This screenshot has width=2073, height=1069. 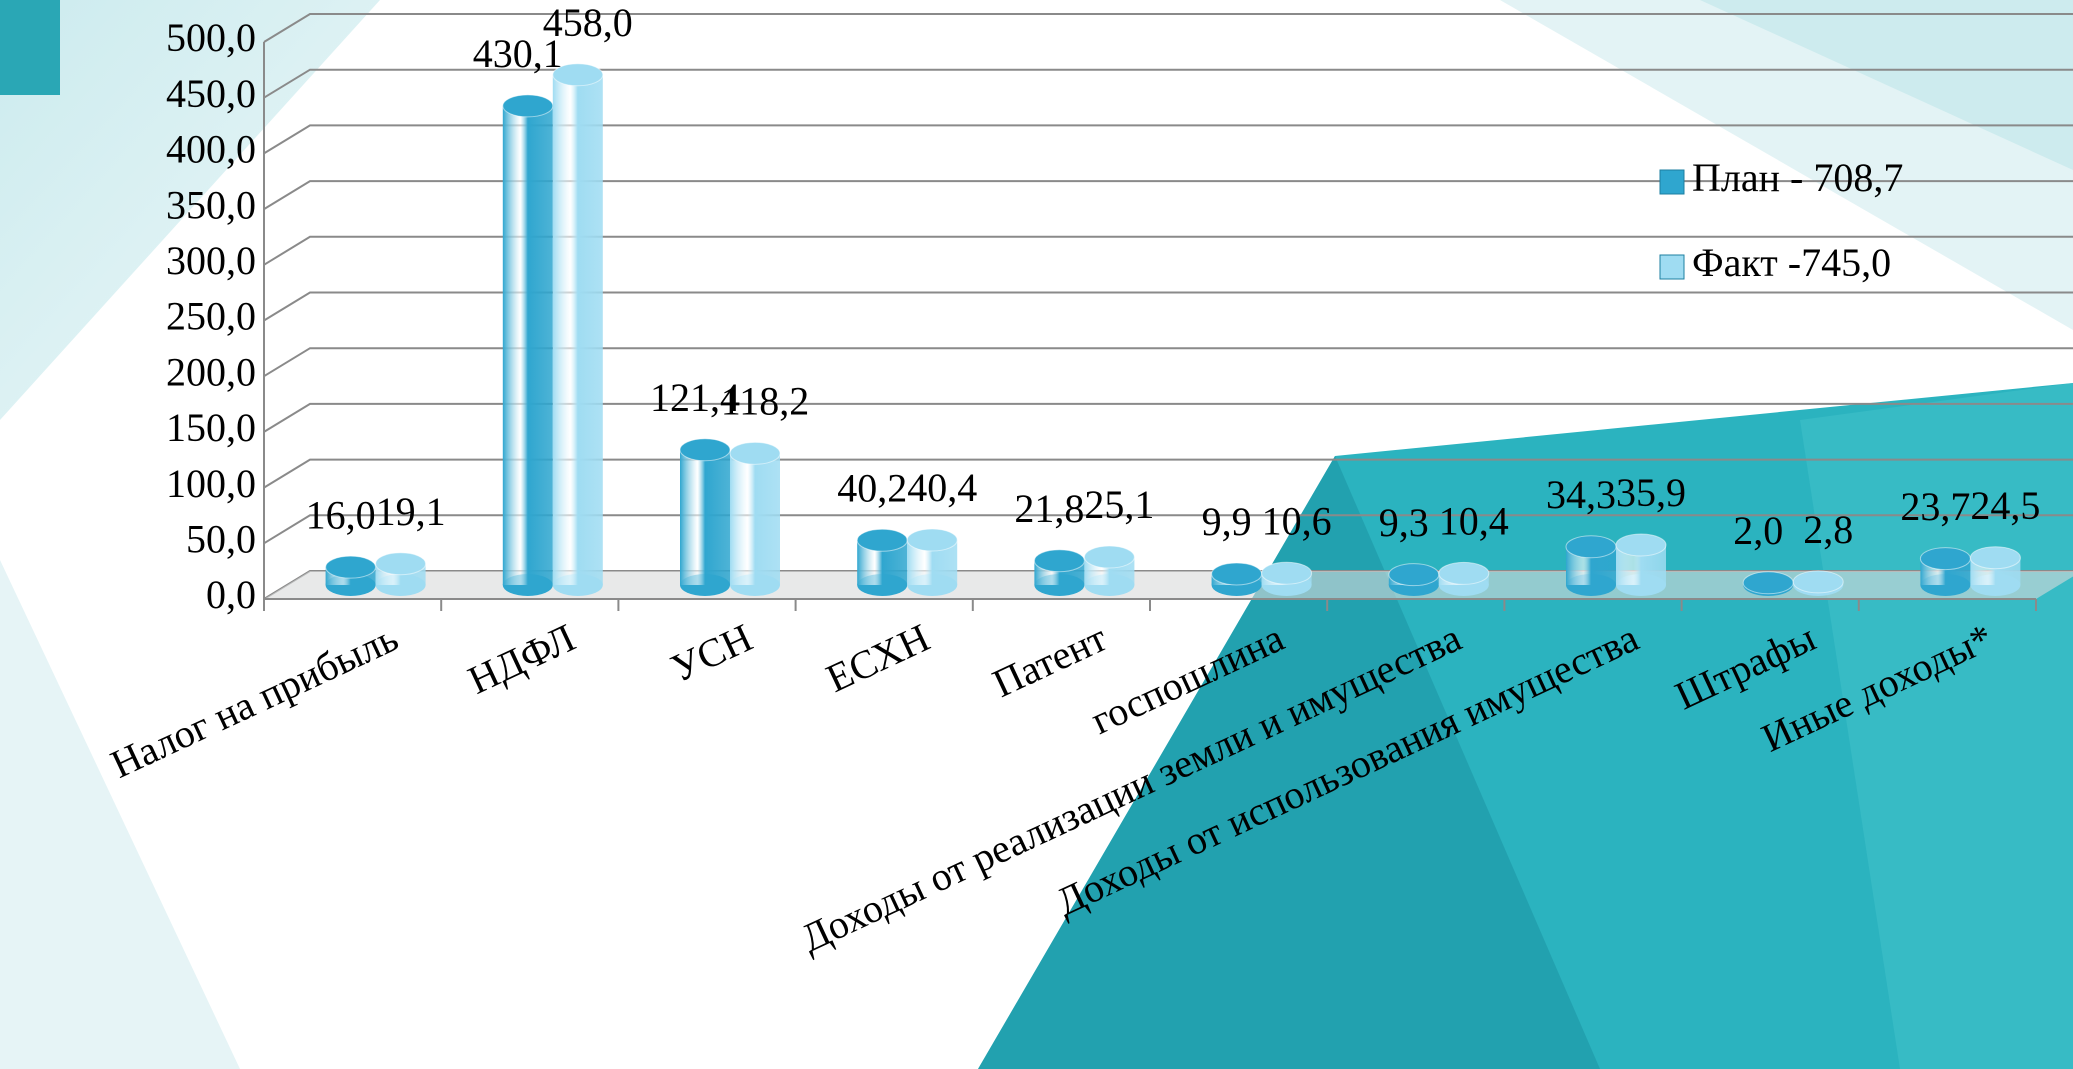 I want to click on value-label: 430,1, so click(x=518, y=53).